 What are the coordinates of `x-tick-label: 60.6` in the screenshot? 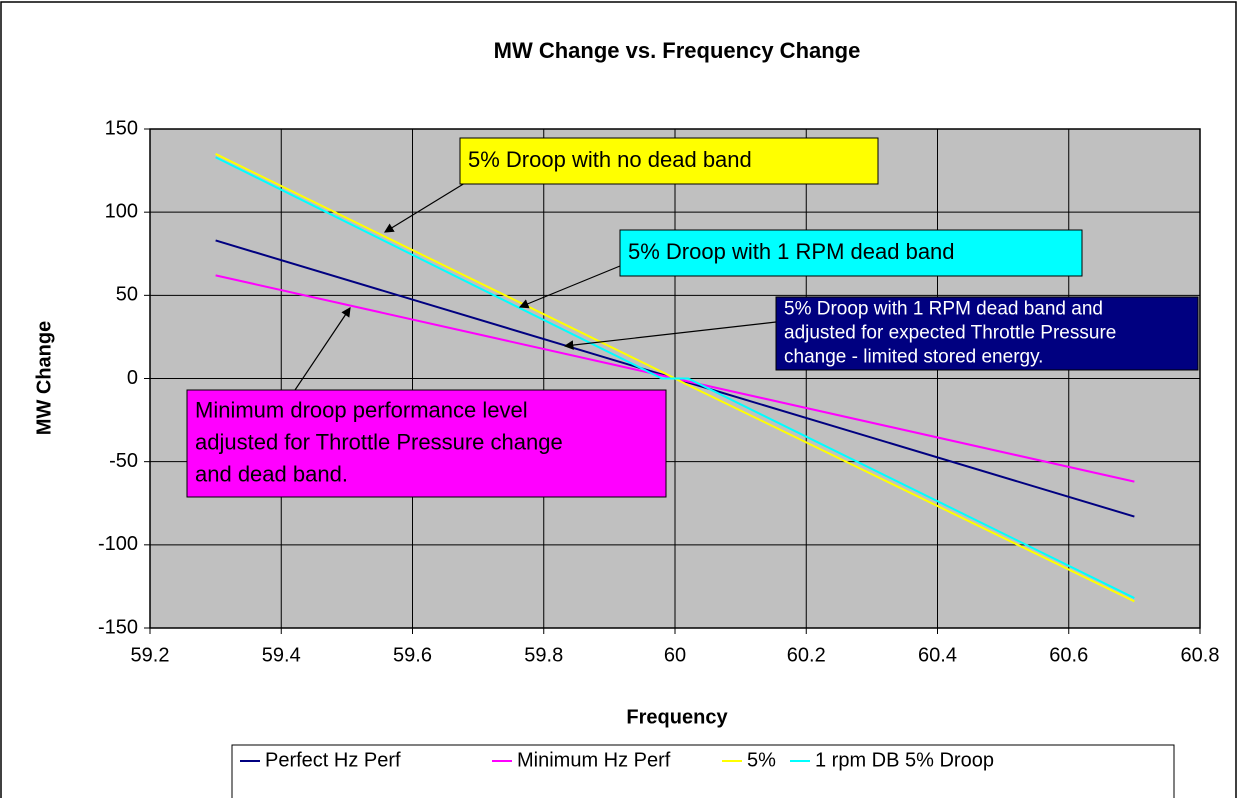 It's located at (1068, 655).